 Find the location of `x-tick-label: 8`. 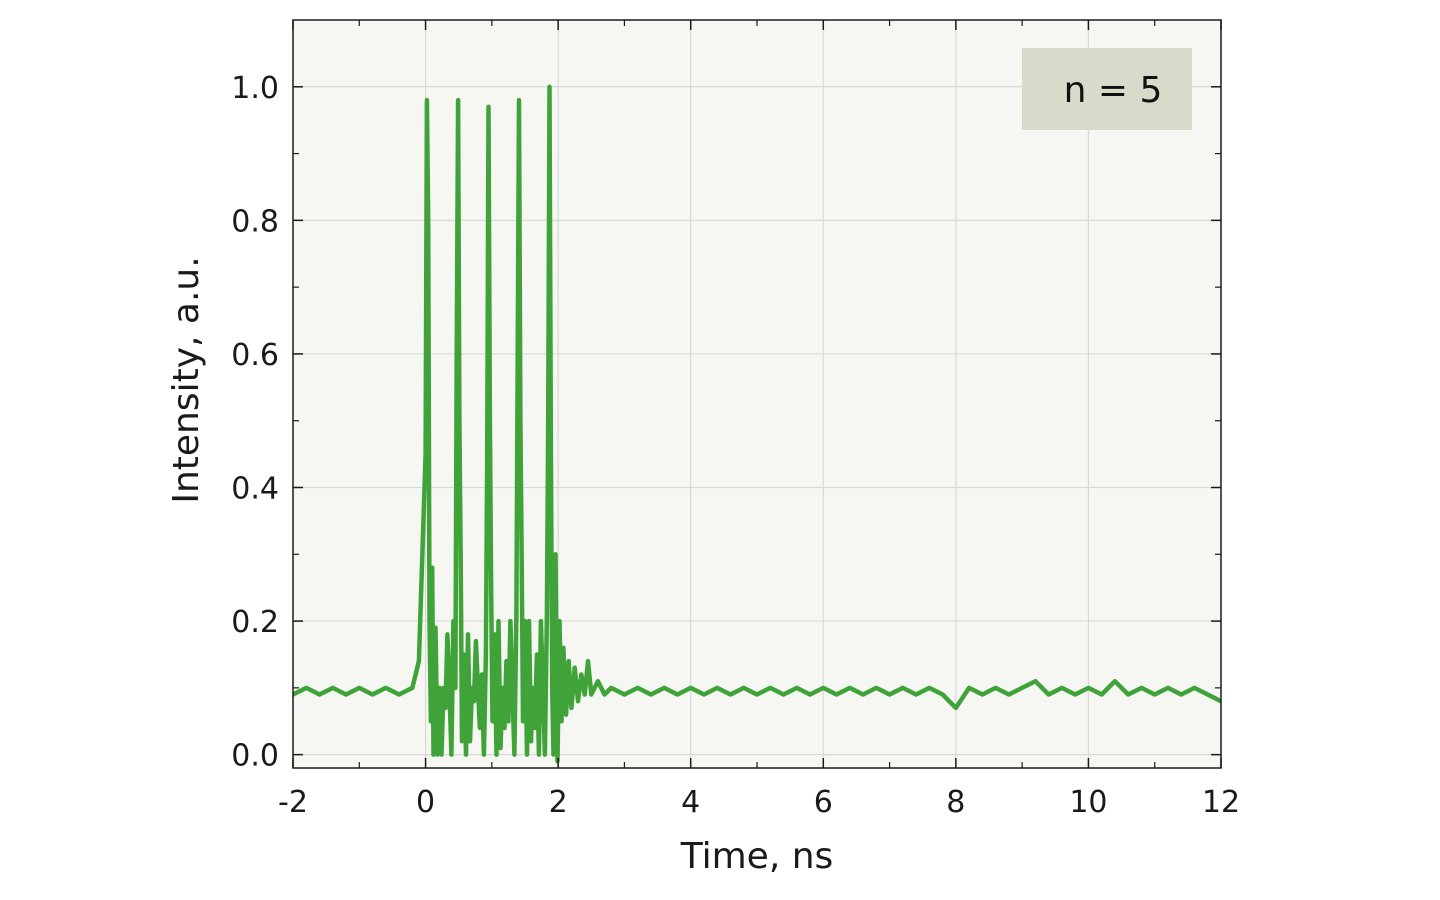

x-tick-label: 8 is located at coordinates (955, 802).